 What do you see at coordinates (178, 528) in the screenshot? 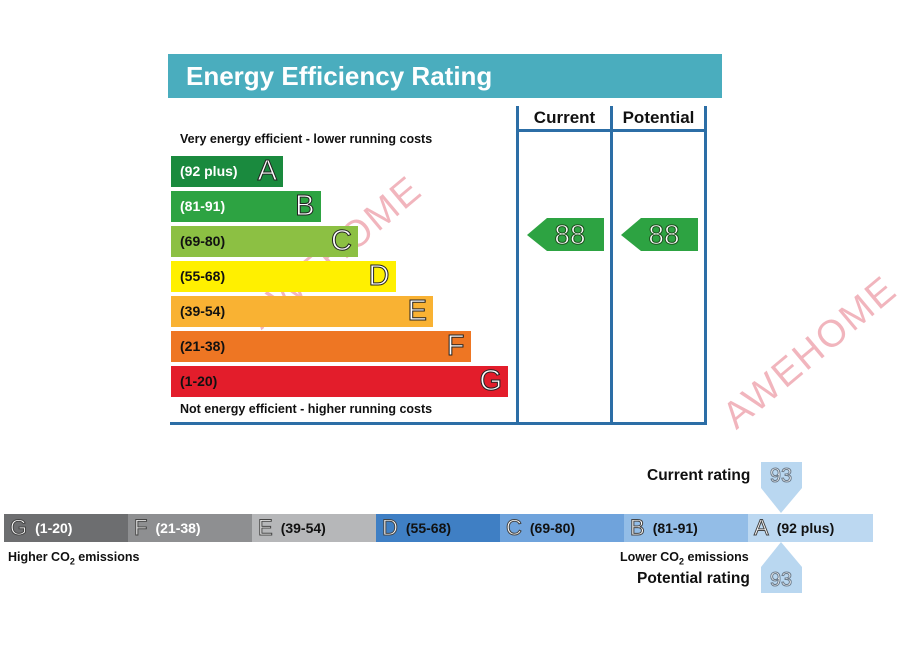
I see `co2-band-range: (21-38)` at bounding box center [178, 528].